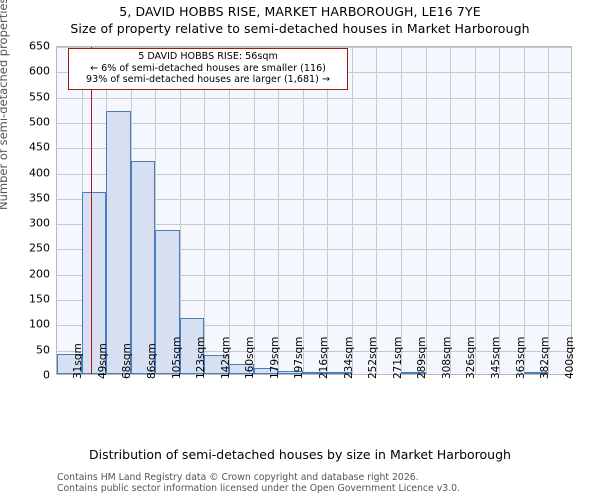 The image size is (600, 500). I want to click on y-tick-label: 500, so click(39, 122).